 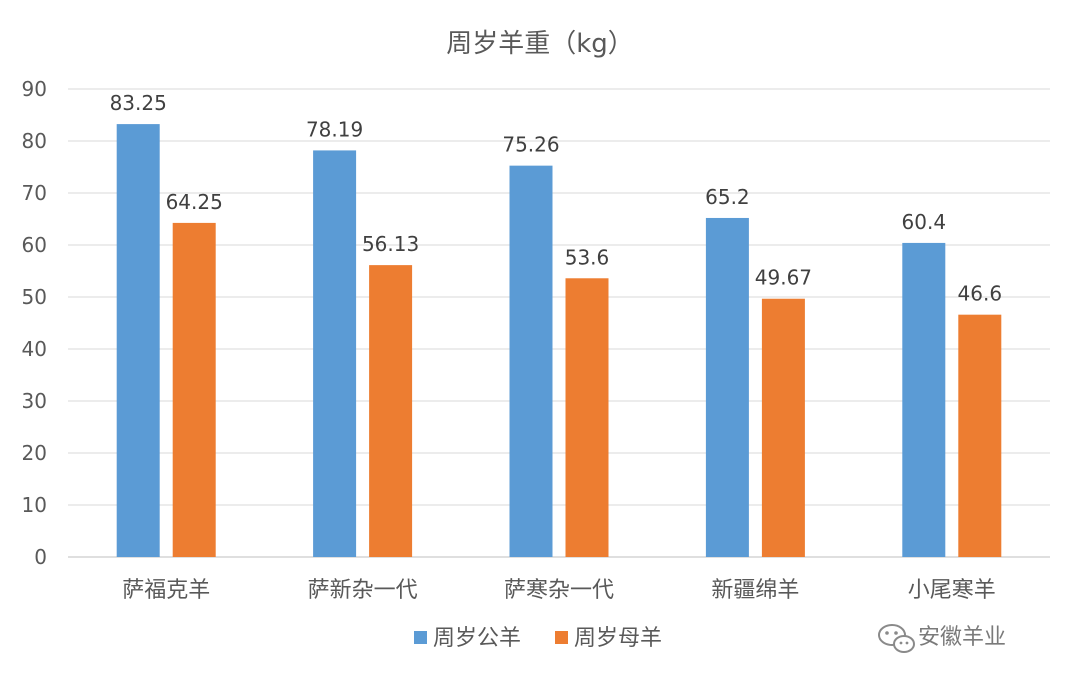 What do you see at coordinates (980, 294) in the screenshot?
I see `data-label: 46.6` at bounding box center [980, 294].